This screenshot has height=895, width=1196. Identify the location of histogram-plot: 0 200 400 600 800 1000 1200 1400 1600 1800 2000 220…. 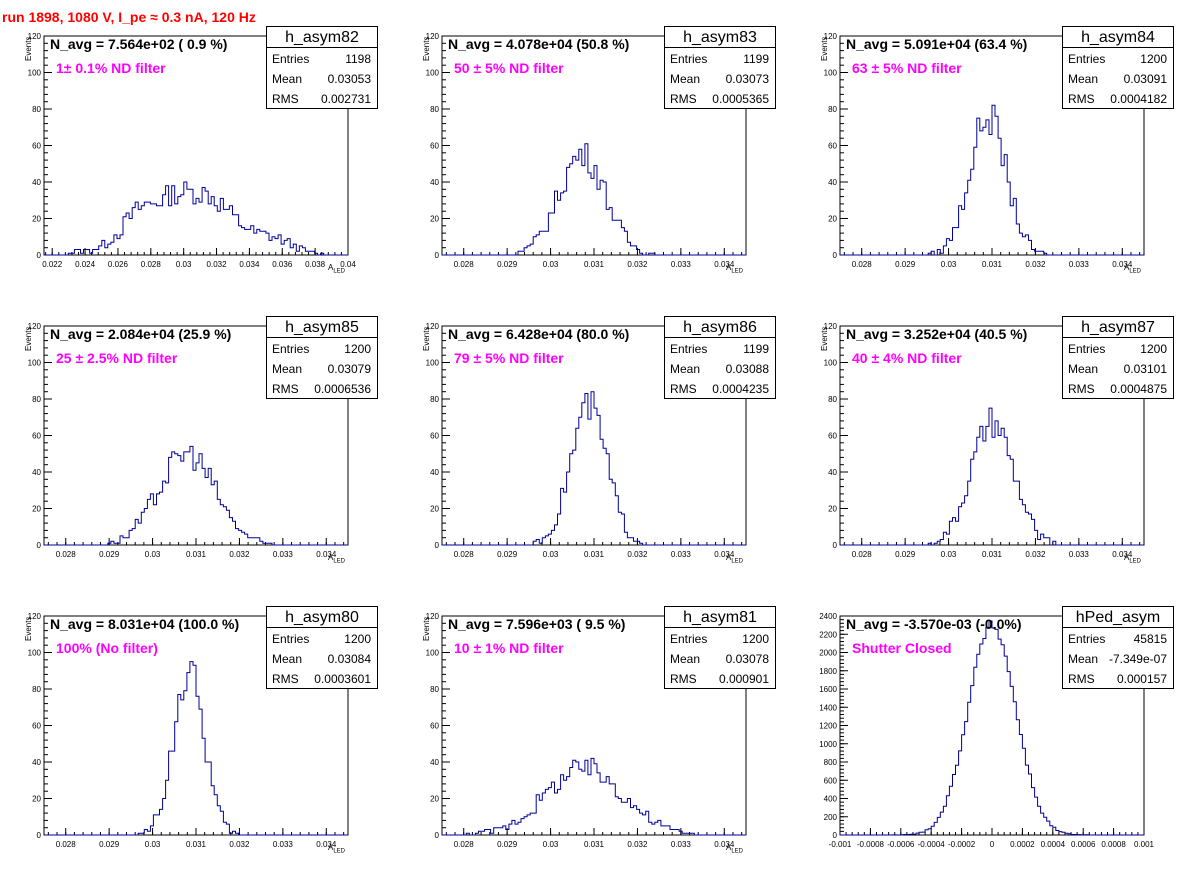
(987, 730).